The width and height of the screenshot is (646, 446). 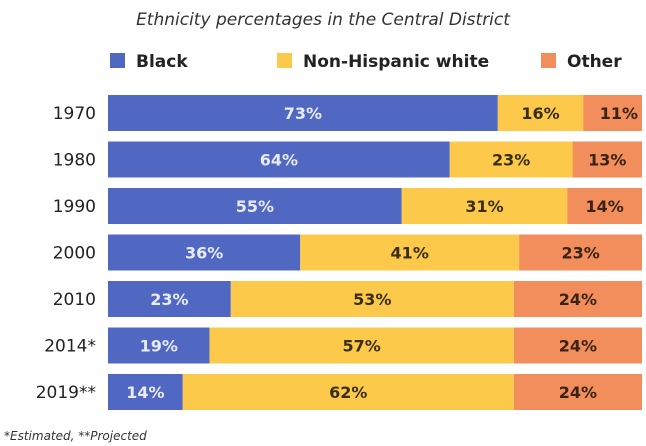 What do you see at coordinates (70, 347) in the screenshot?
I see `category-label: 2014*` at bounding box center [70, 347].